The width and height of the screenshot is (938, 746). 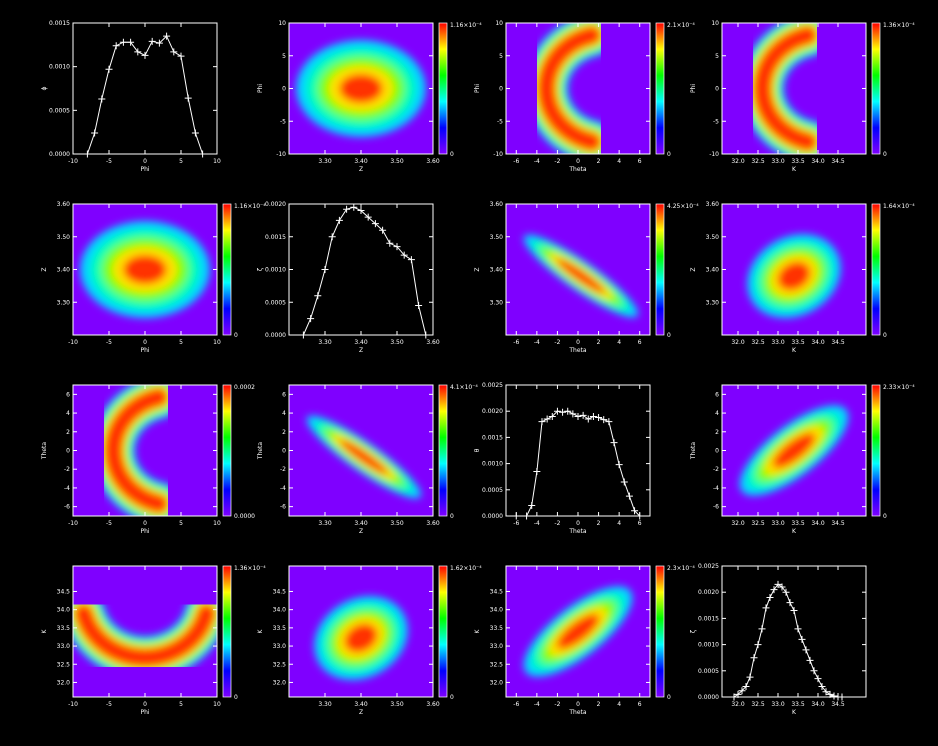 I want to click on x-axis-label: K, so click(x=794, y=531).